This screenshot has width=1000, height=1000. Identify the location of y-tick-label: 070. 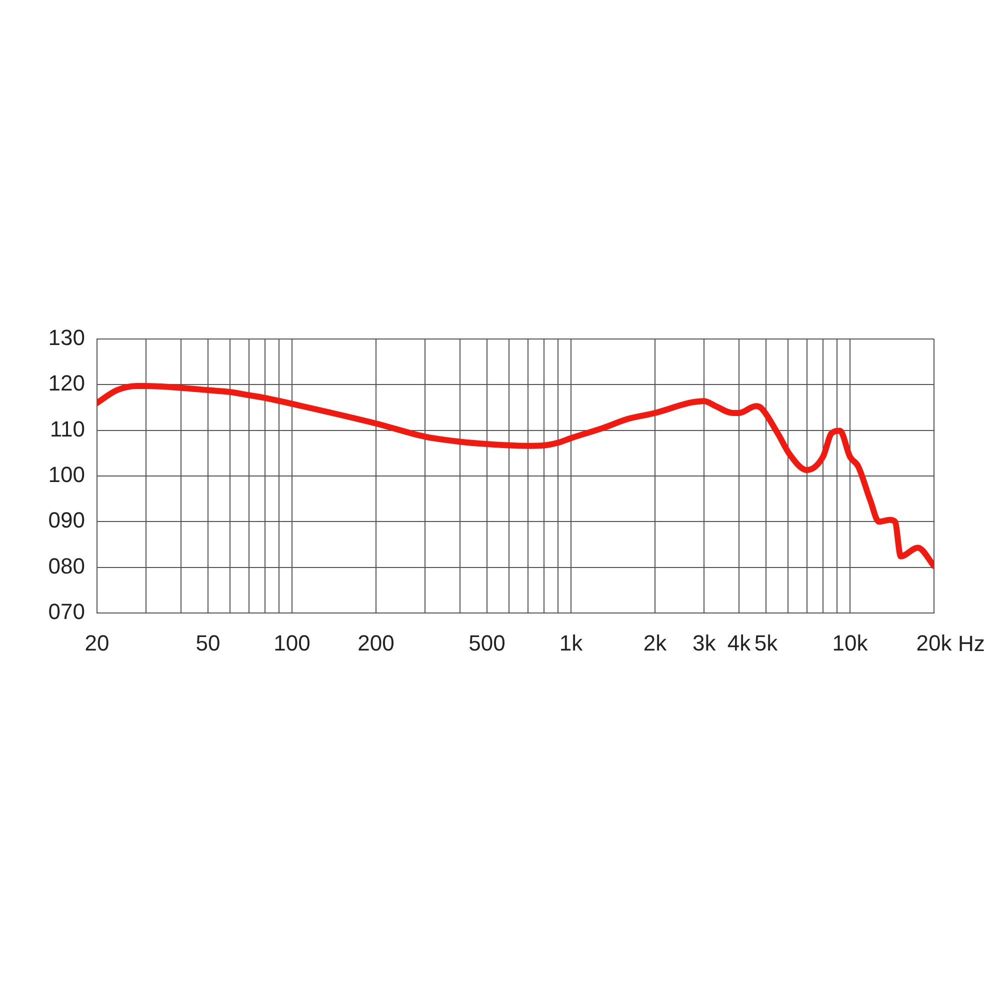
(66, 611).